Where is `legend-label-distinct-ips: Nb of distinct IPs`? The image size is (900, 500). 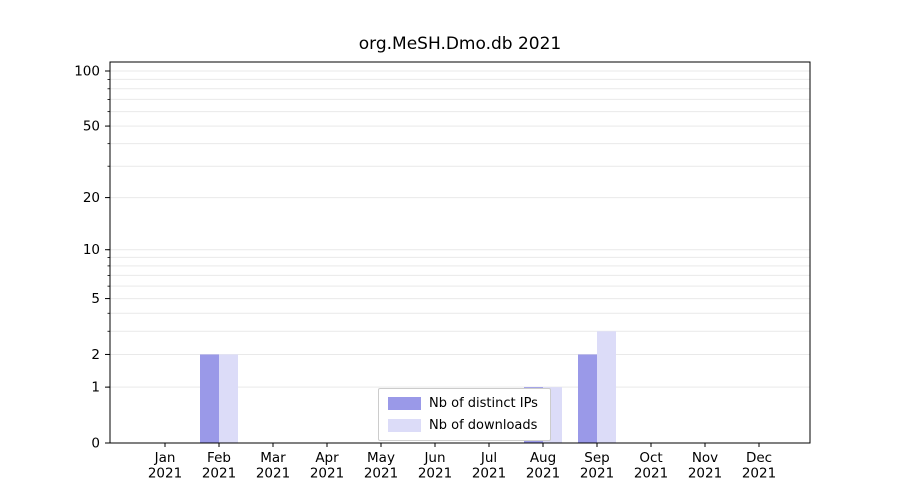
legend-label-distinct-ips: Nb of distinct IPs is located at coordinates (483, 403).